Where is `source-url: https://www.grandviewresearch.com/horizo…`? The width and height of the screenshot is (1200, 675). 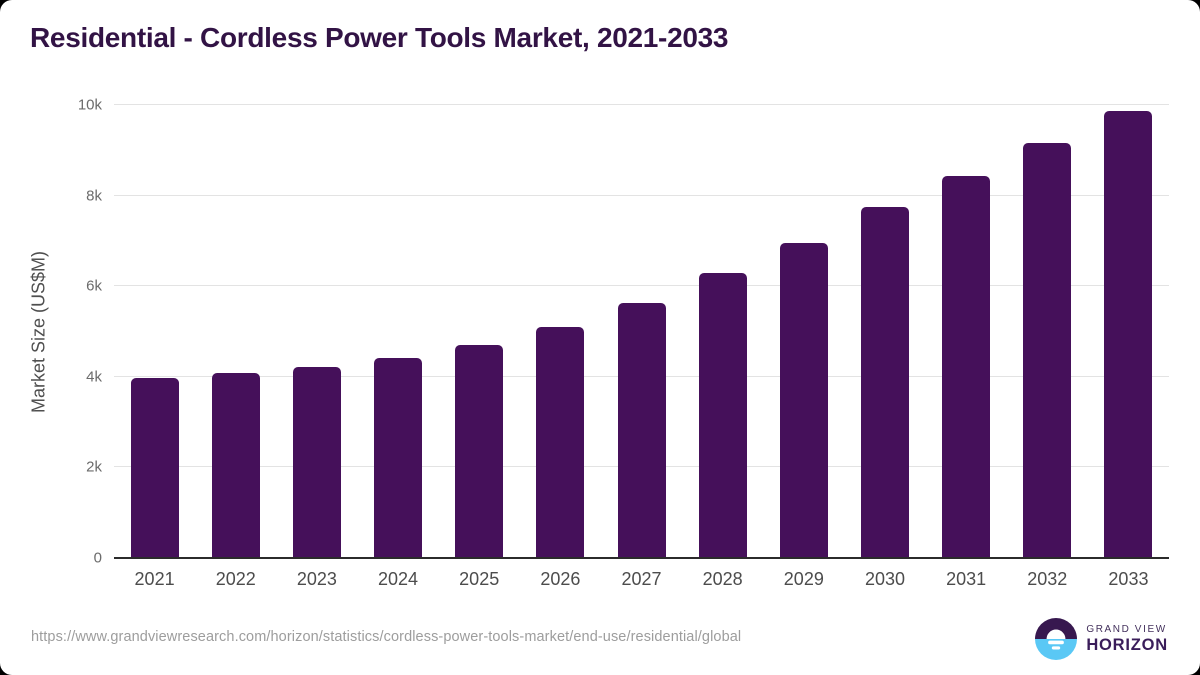
source-url: https://www.grandviewresearch.com/horizo… is located at coordinates (386, 637).